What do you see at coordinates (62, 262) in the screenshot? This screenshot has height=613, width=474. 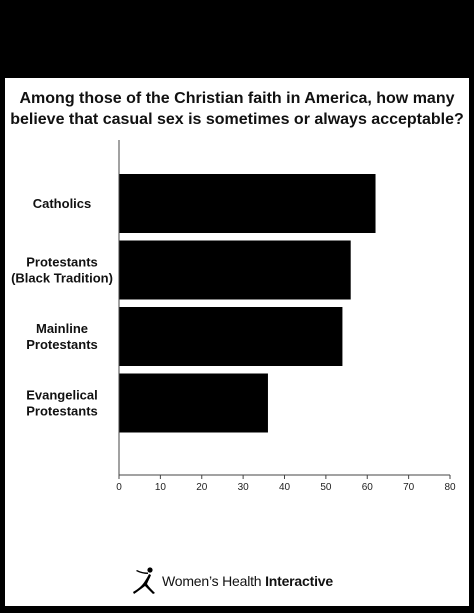 I see `category-label-1-line-0: Protestants` at bounding box center [62, 262].